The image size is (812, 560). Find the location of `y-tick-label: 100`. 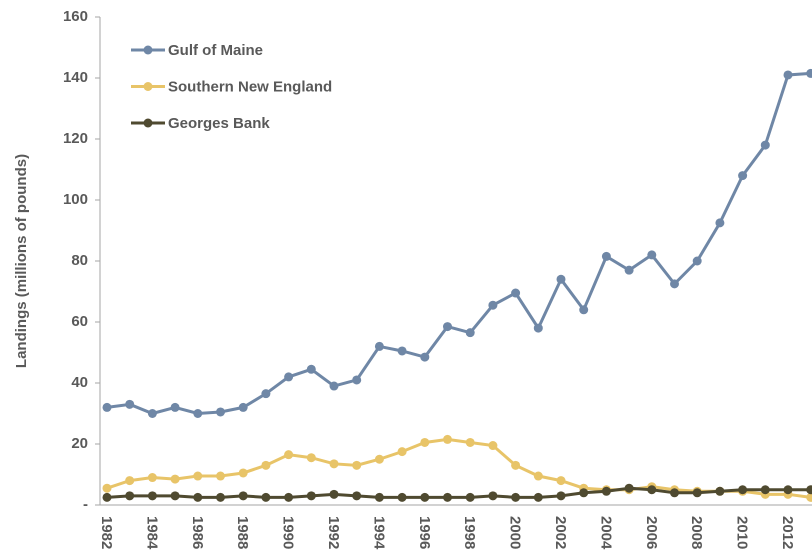

y-tick-label: 100 is located at coordinates (75, 199).